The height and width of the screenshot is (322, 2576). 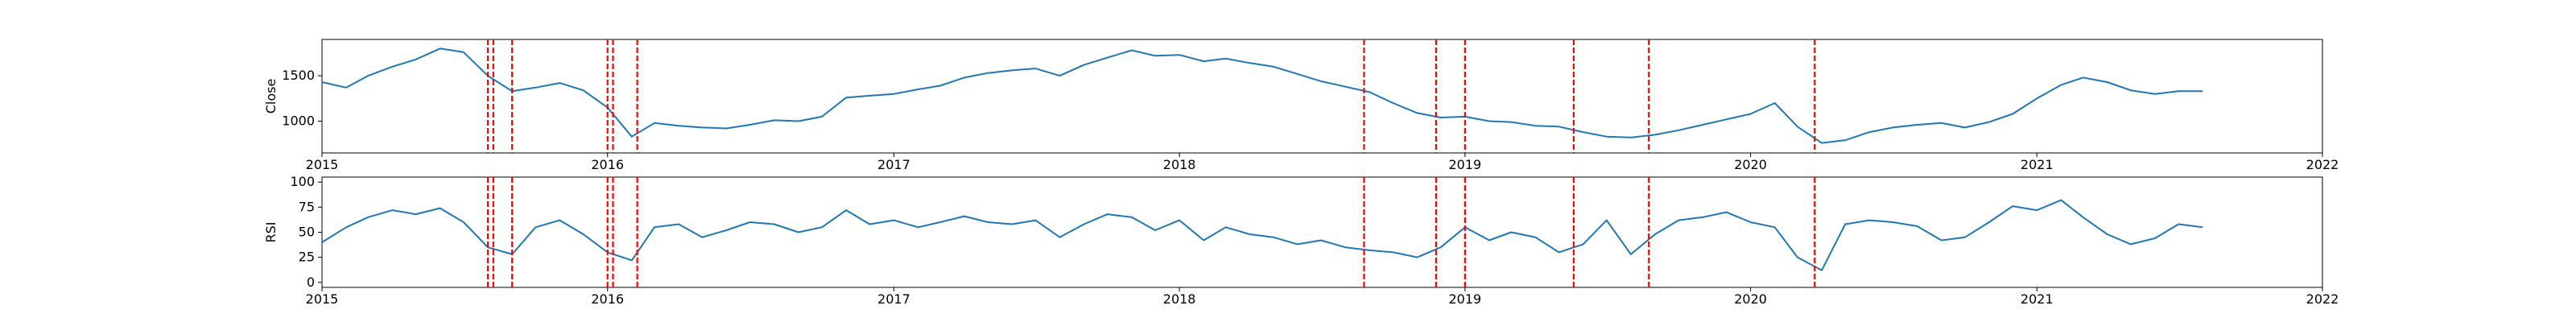 I want to click on y-tick-label: 0, so click(x=311, y=282).